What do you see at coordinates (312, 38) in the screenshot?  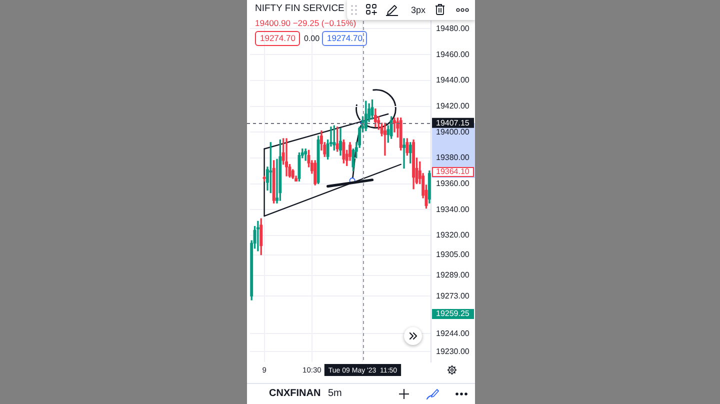 I see `annotation: 0.00` at bounding box center [312, 38].